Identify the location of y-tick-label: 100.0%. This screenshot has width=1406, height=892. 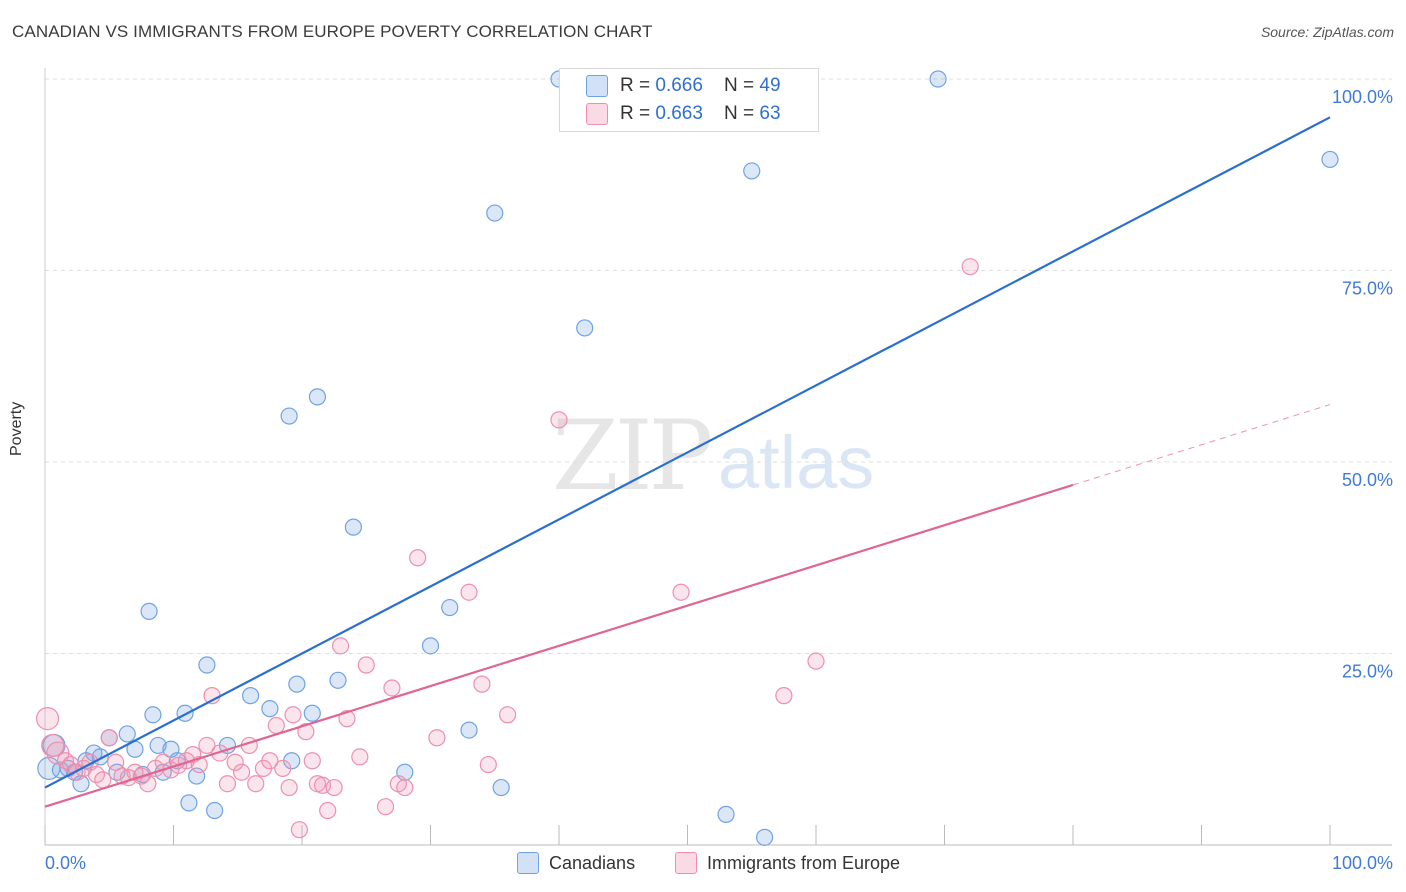
(1362, 97).